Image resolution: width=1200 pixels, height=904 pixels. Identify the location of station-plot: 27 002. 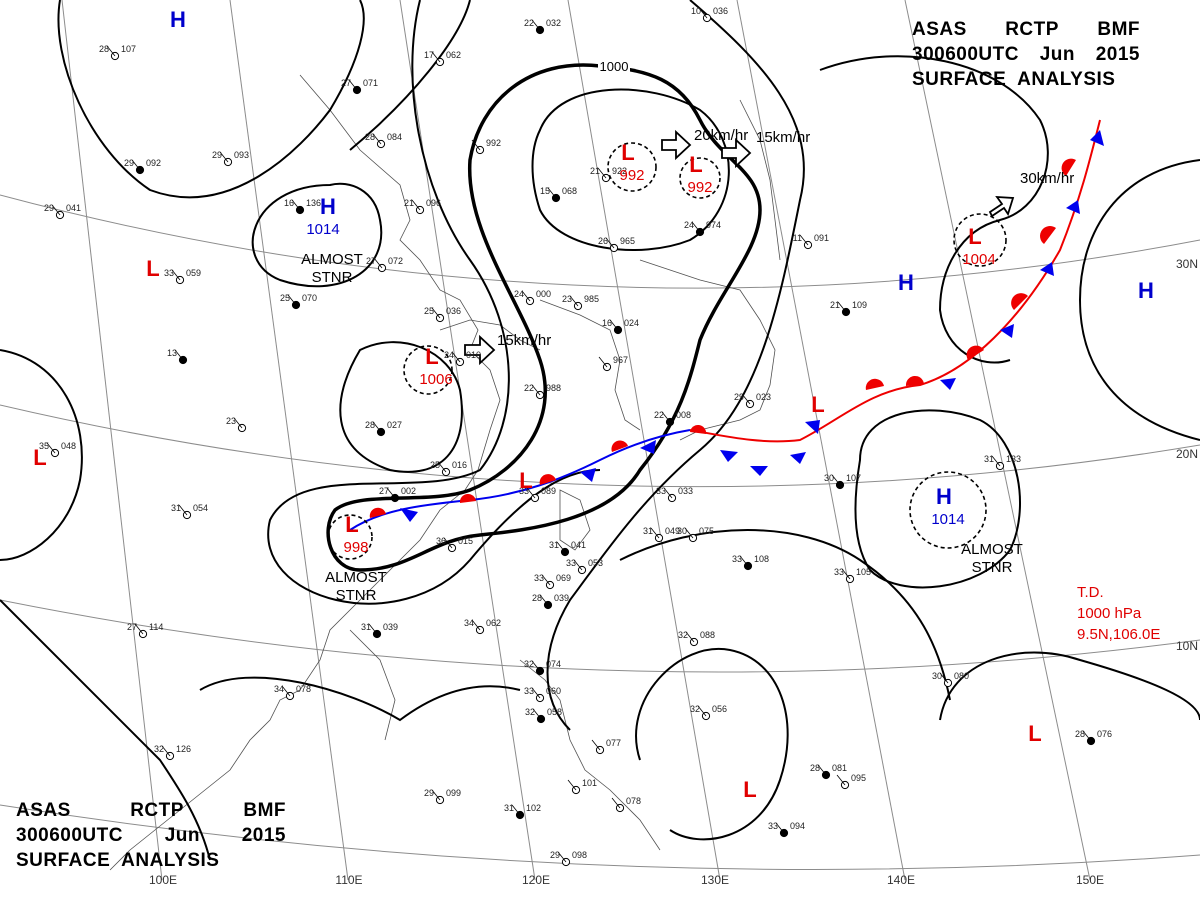
(397, 494).